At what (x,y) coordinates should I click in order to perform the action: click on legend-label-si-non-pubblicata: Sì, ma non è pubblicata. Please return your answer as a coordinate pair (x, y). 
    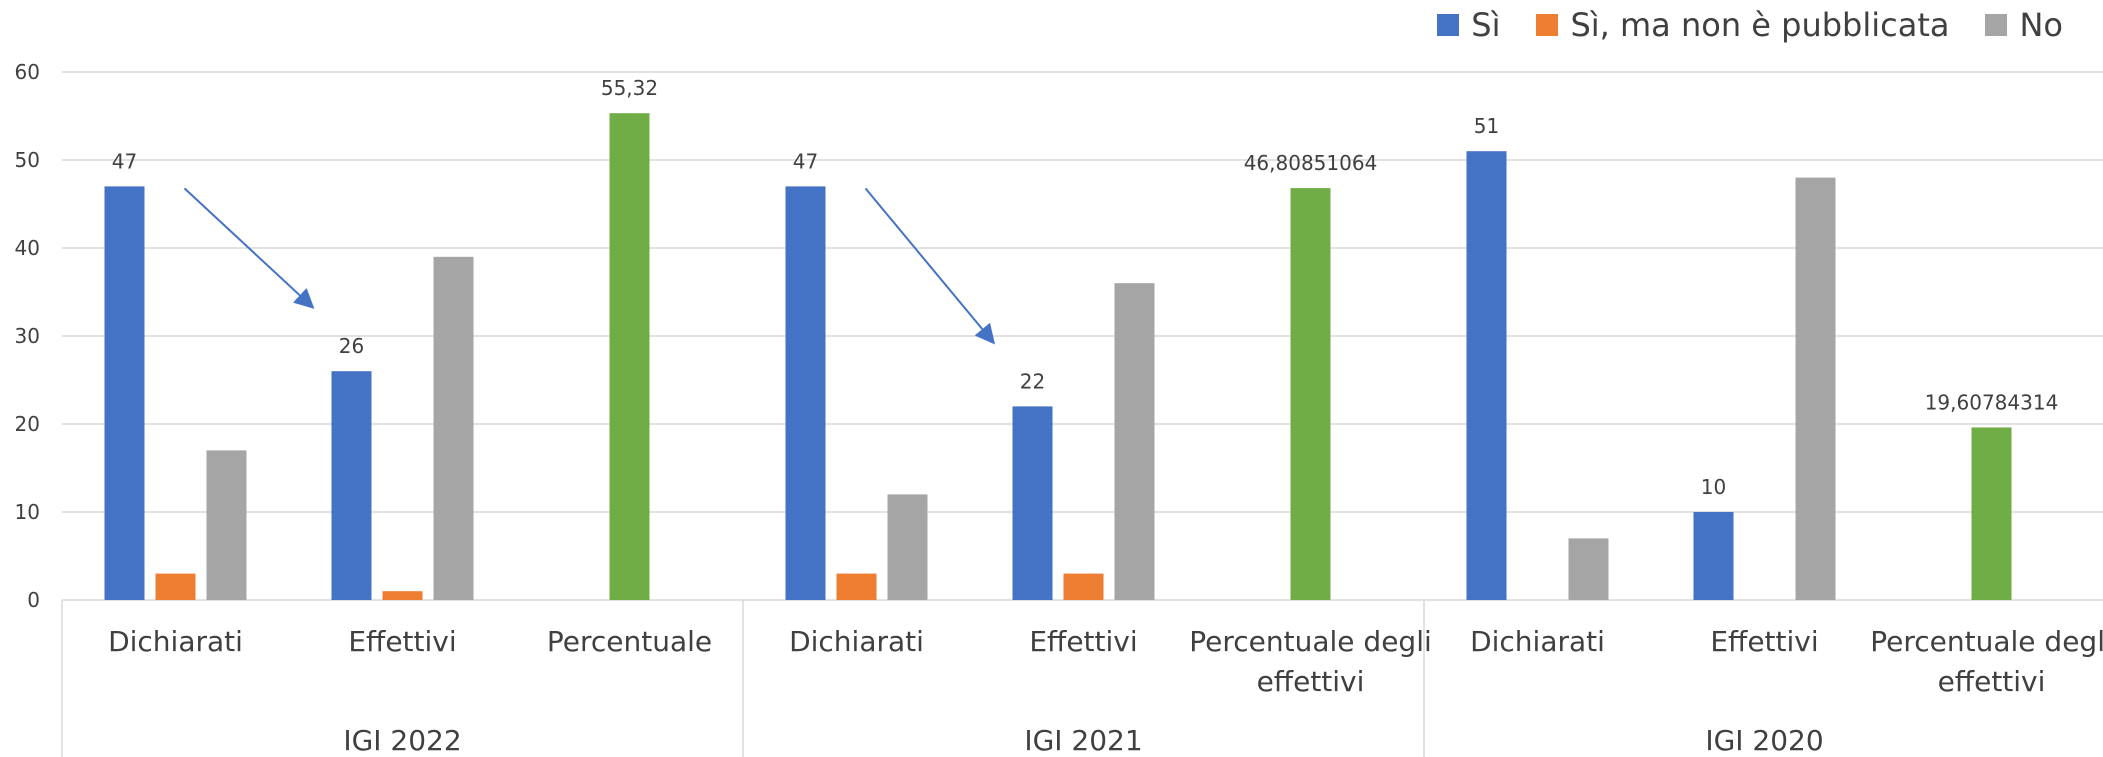
    Looking at the image, I should click on (1760, 25).